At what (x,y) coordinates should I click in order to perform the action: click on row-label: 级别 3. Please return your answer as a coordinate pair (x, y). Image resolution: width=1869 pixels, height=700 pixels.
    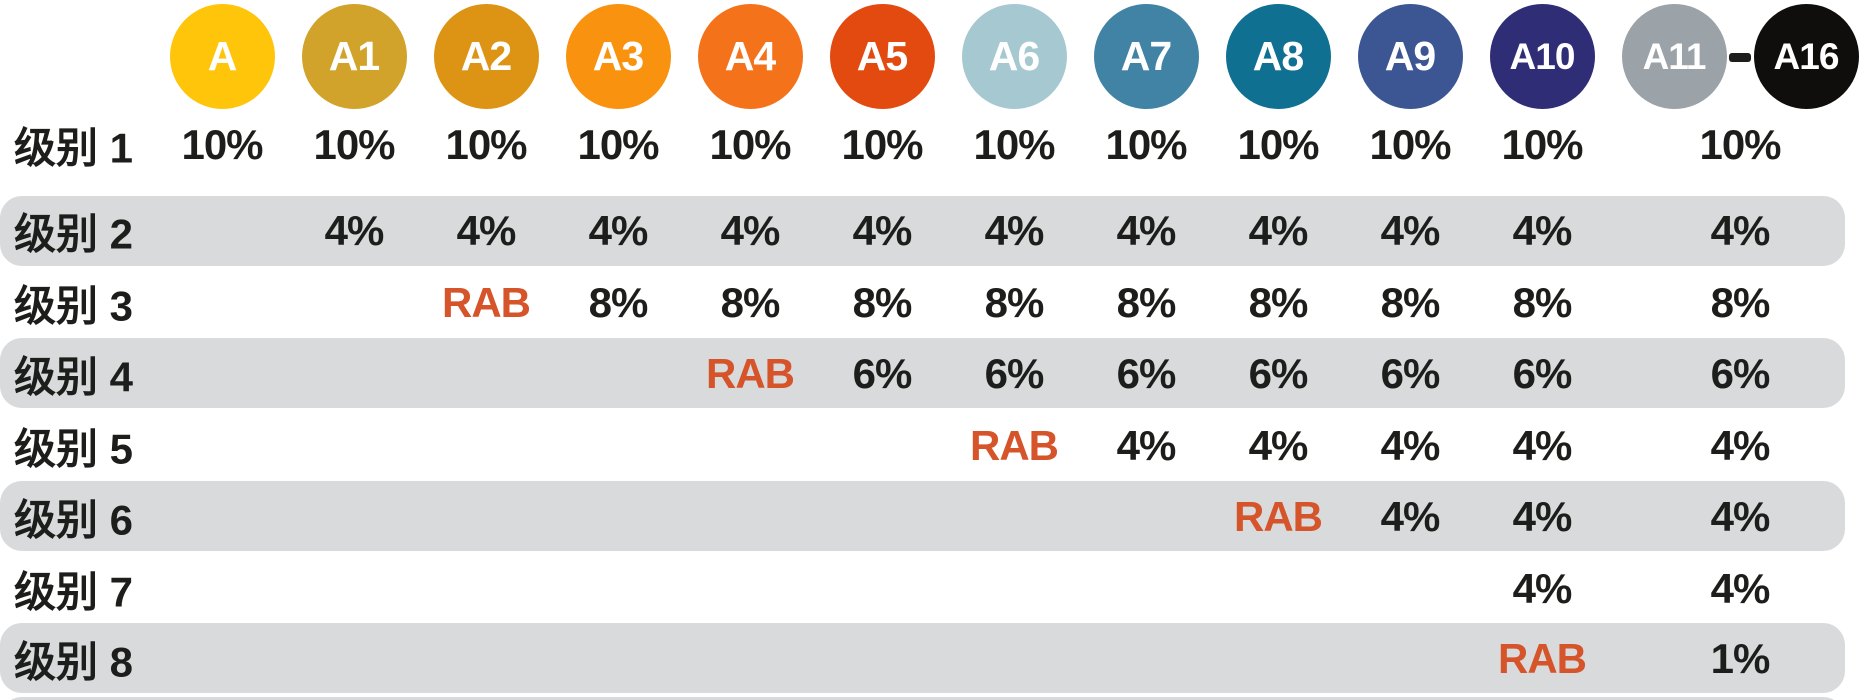
    Looking at the image, I should click on (74, 306).